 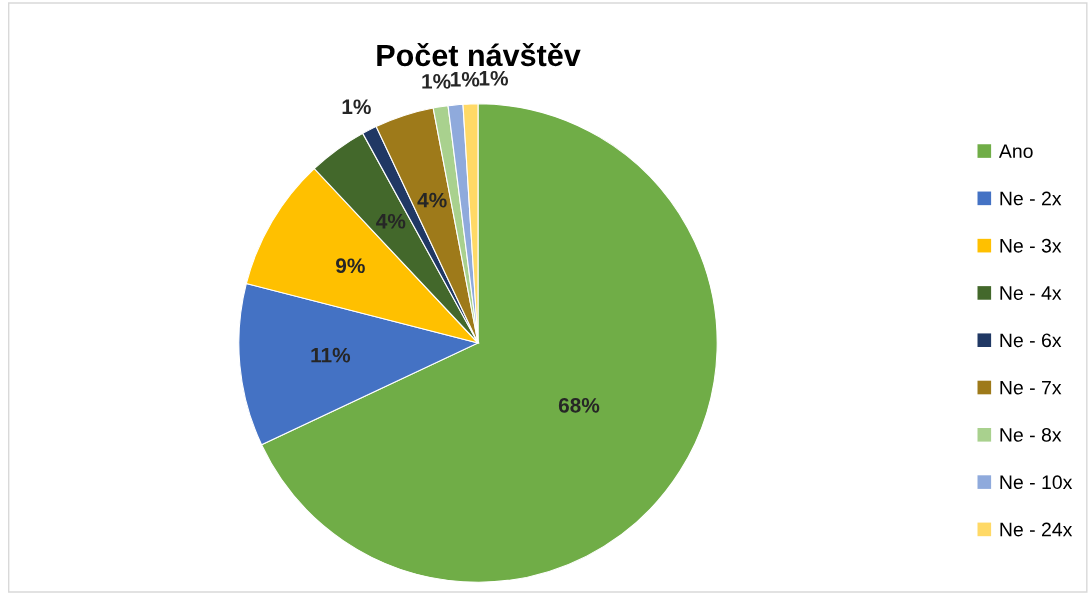 What do you see at coordinates (479, 55) in the screenshot?
I see `chart-title: Počet návštěv` at bounding box center [479, 55].